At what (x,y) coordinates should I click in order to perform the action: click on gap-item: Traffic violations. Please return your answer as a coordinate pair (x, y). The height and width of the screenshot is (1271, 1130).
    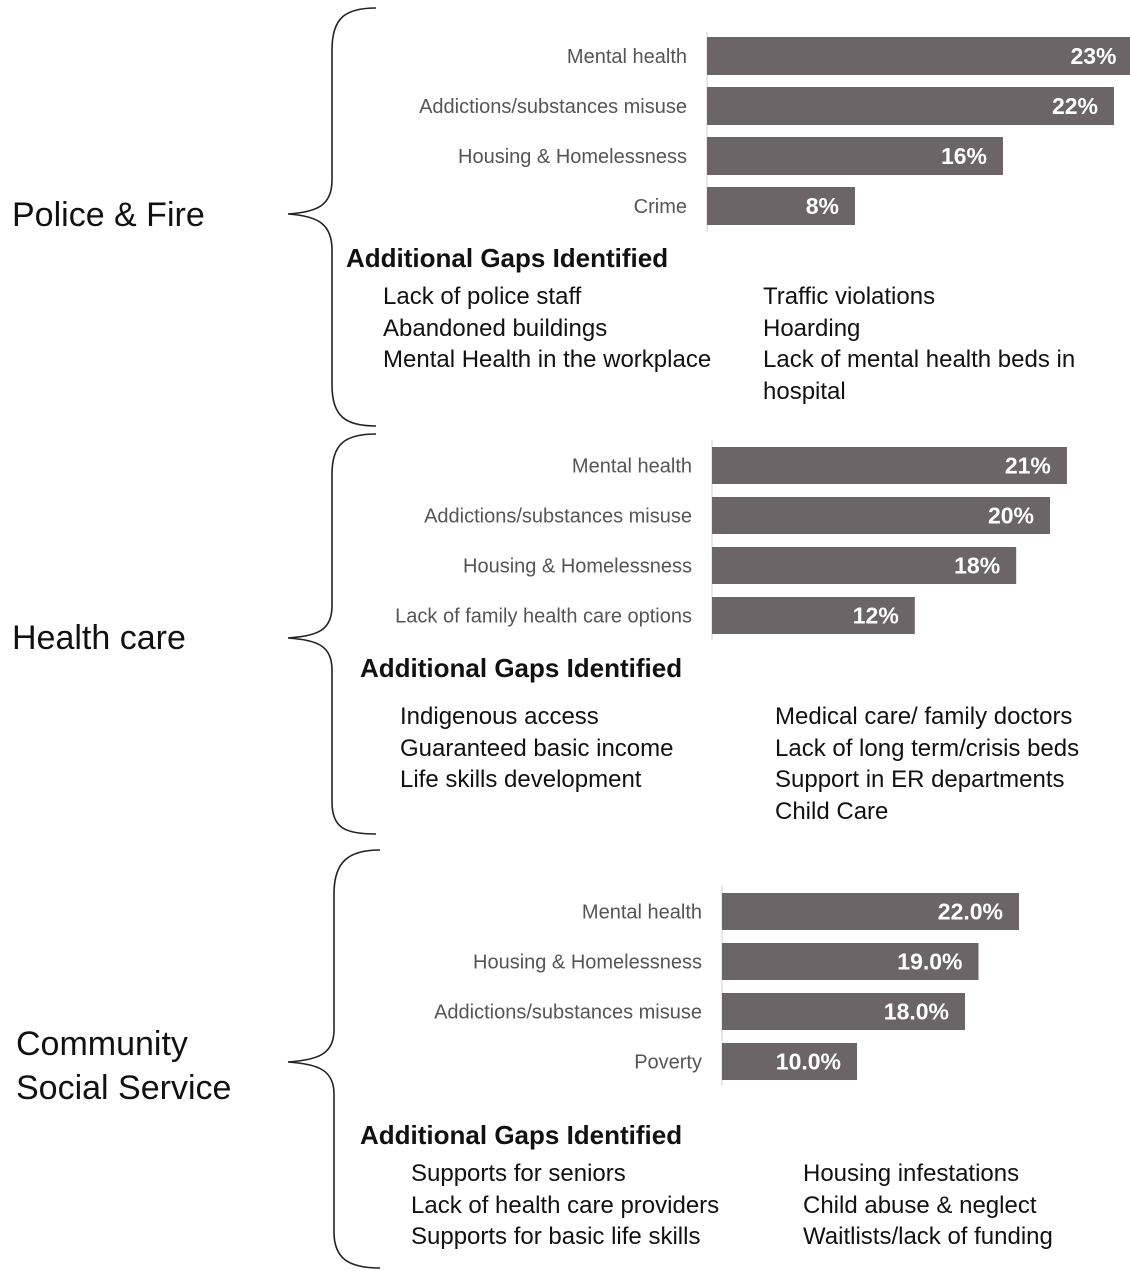
    Looking at the image, I should click on (849, 296).